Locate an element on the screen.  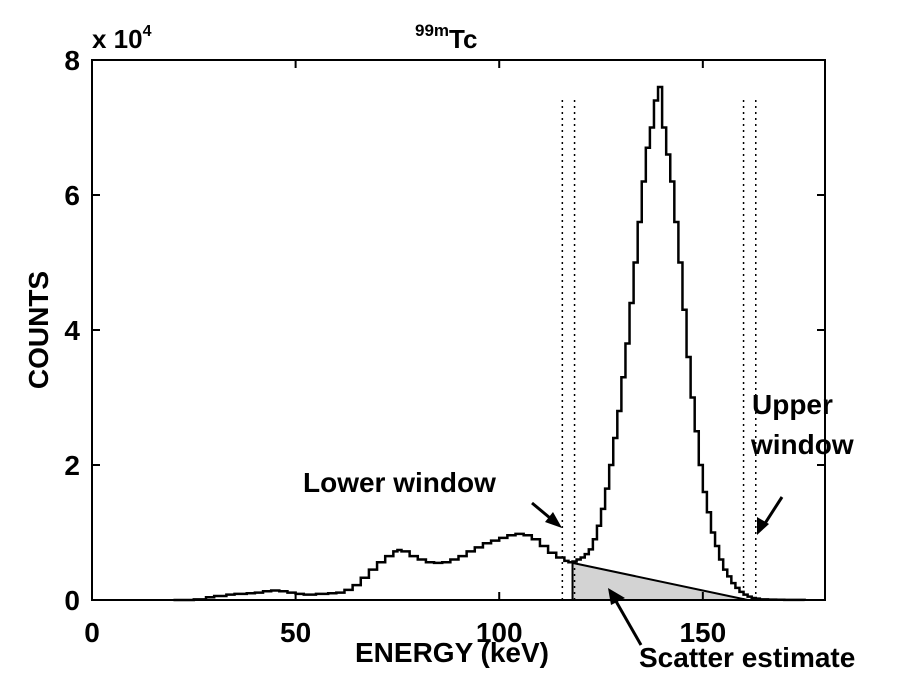
x-tick-label: 150 is located at coordinates (702, 632).